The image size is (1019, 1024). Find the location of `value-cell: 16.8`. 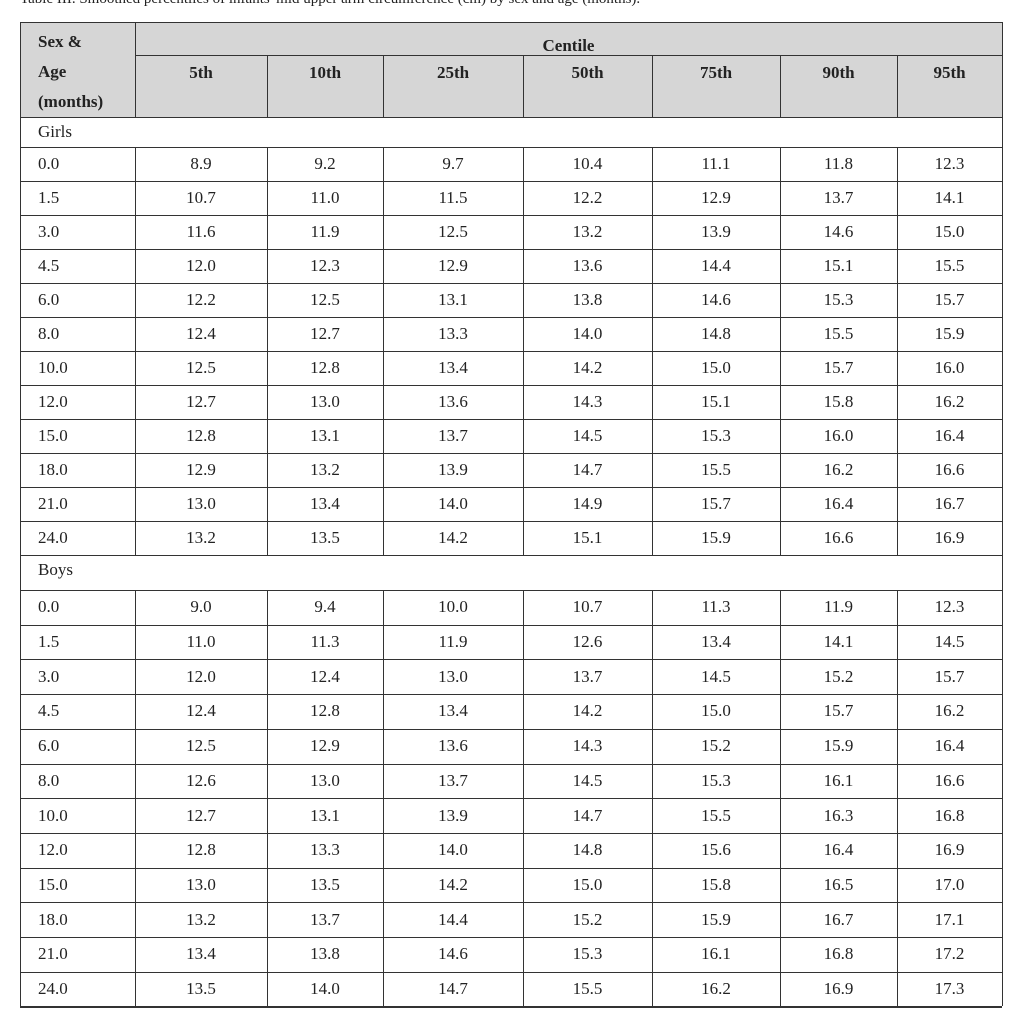

value-cell: 16.8 is located at coordinates (838, 954).